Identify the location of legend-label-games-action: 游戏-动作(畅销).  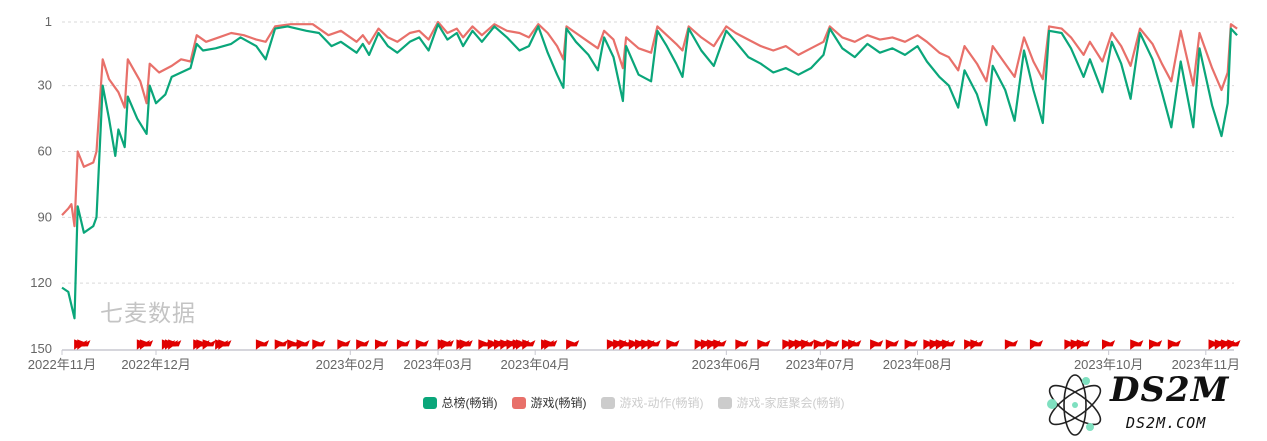
(661, 403).